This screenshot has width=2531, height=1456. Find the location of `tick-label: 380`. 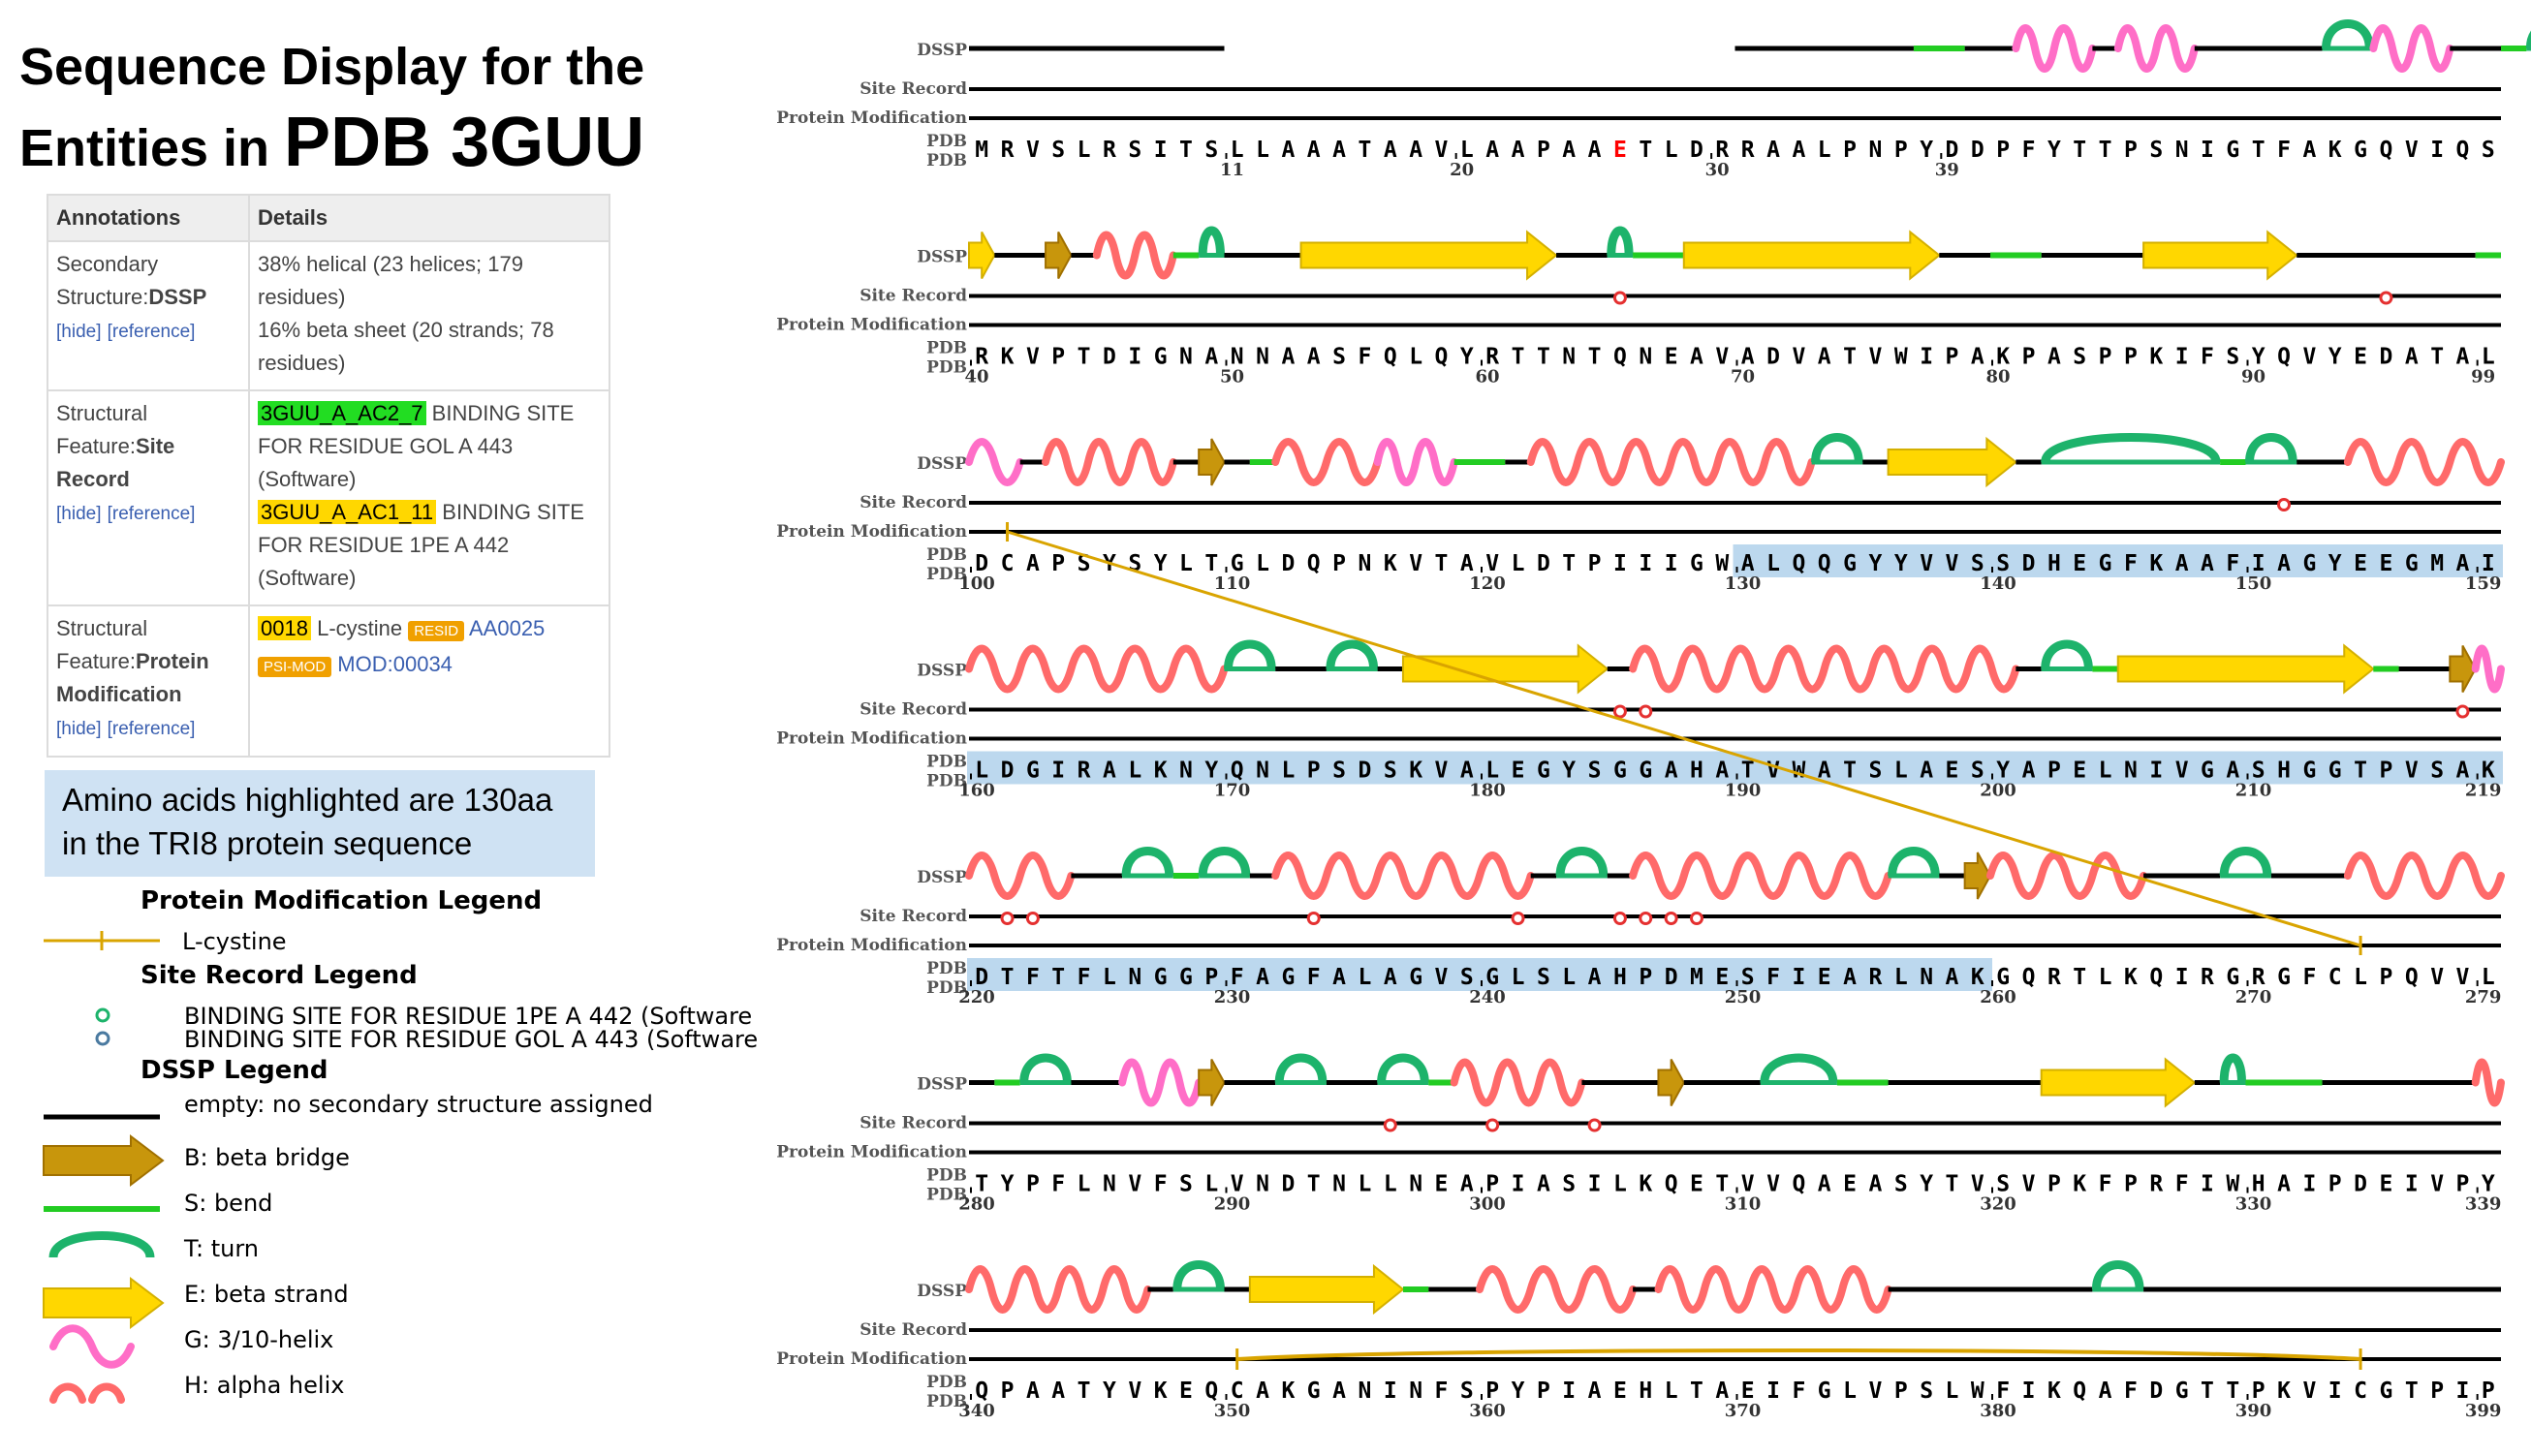

tick-label: 380 is located at coordinates (1998, 1411).